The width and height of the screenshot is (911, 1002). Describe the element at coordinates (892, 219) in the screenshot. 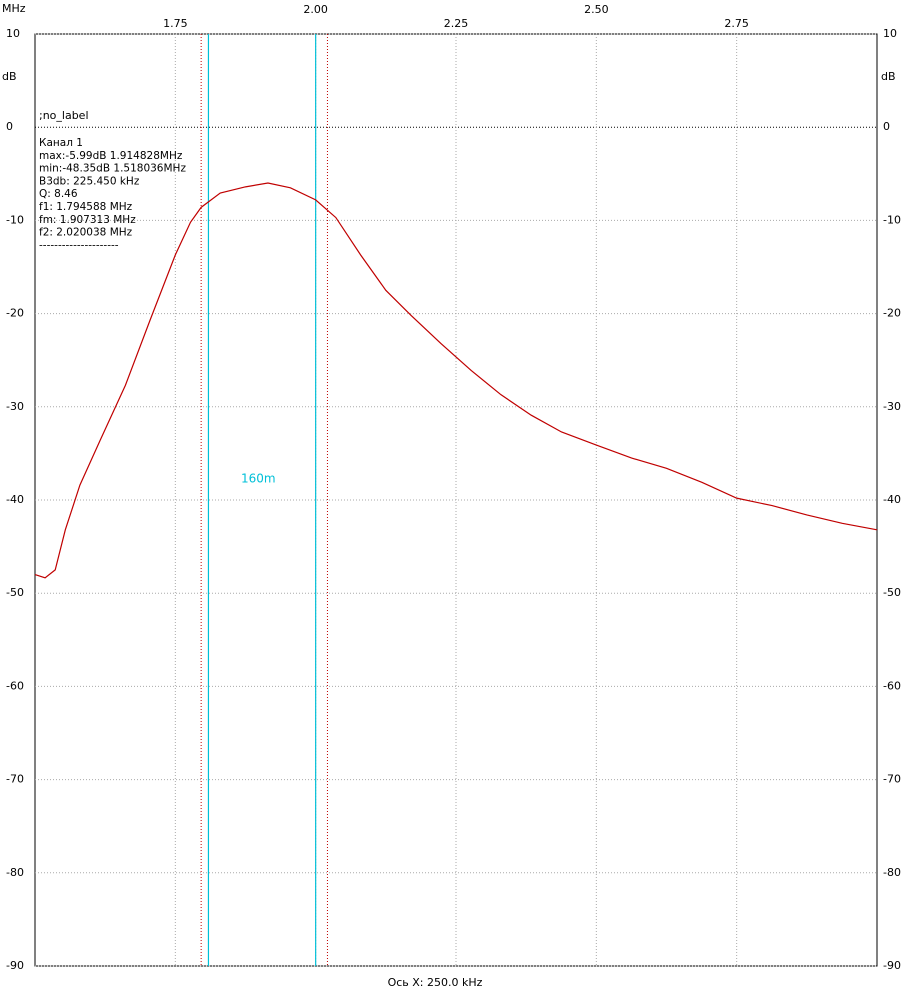

I see `y-tick-label-right: -10` at that location.